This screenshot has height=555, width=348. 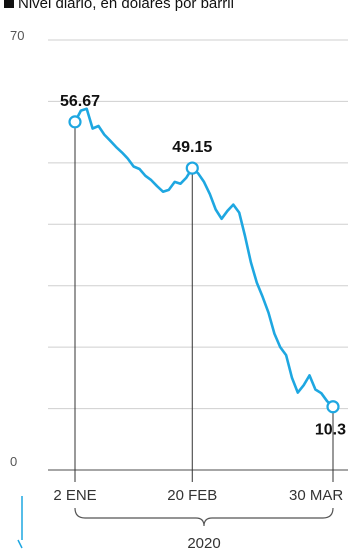 I want to click on x-category-label: 20 FEB, so click(x=192, y=495).